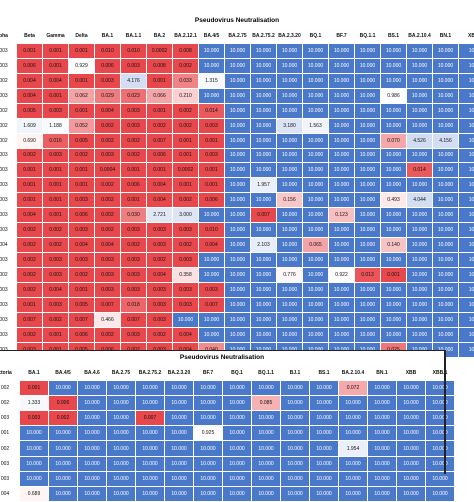 This screenshot has height=502, width=474. I want to click on value-cell: 0.013, so click(368, 275).